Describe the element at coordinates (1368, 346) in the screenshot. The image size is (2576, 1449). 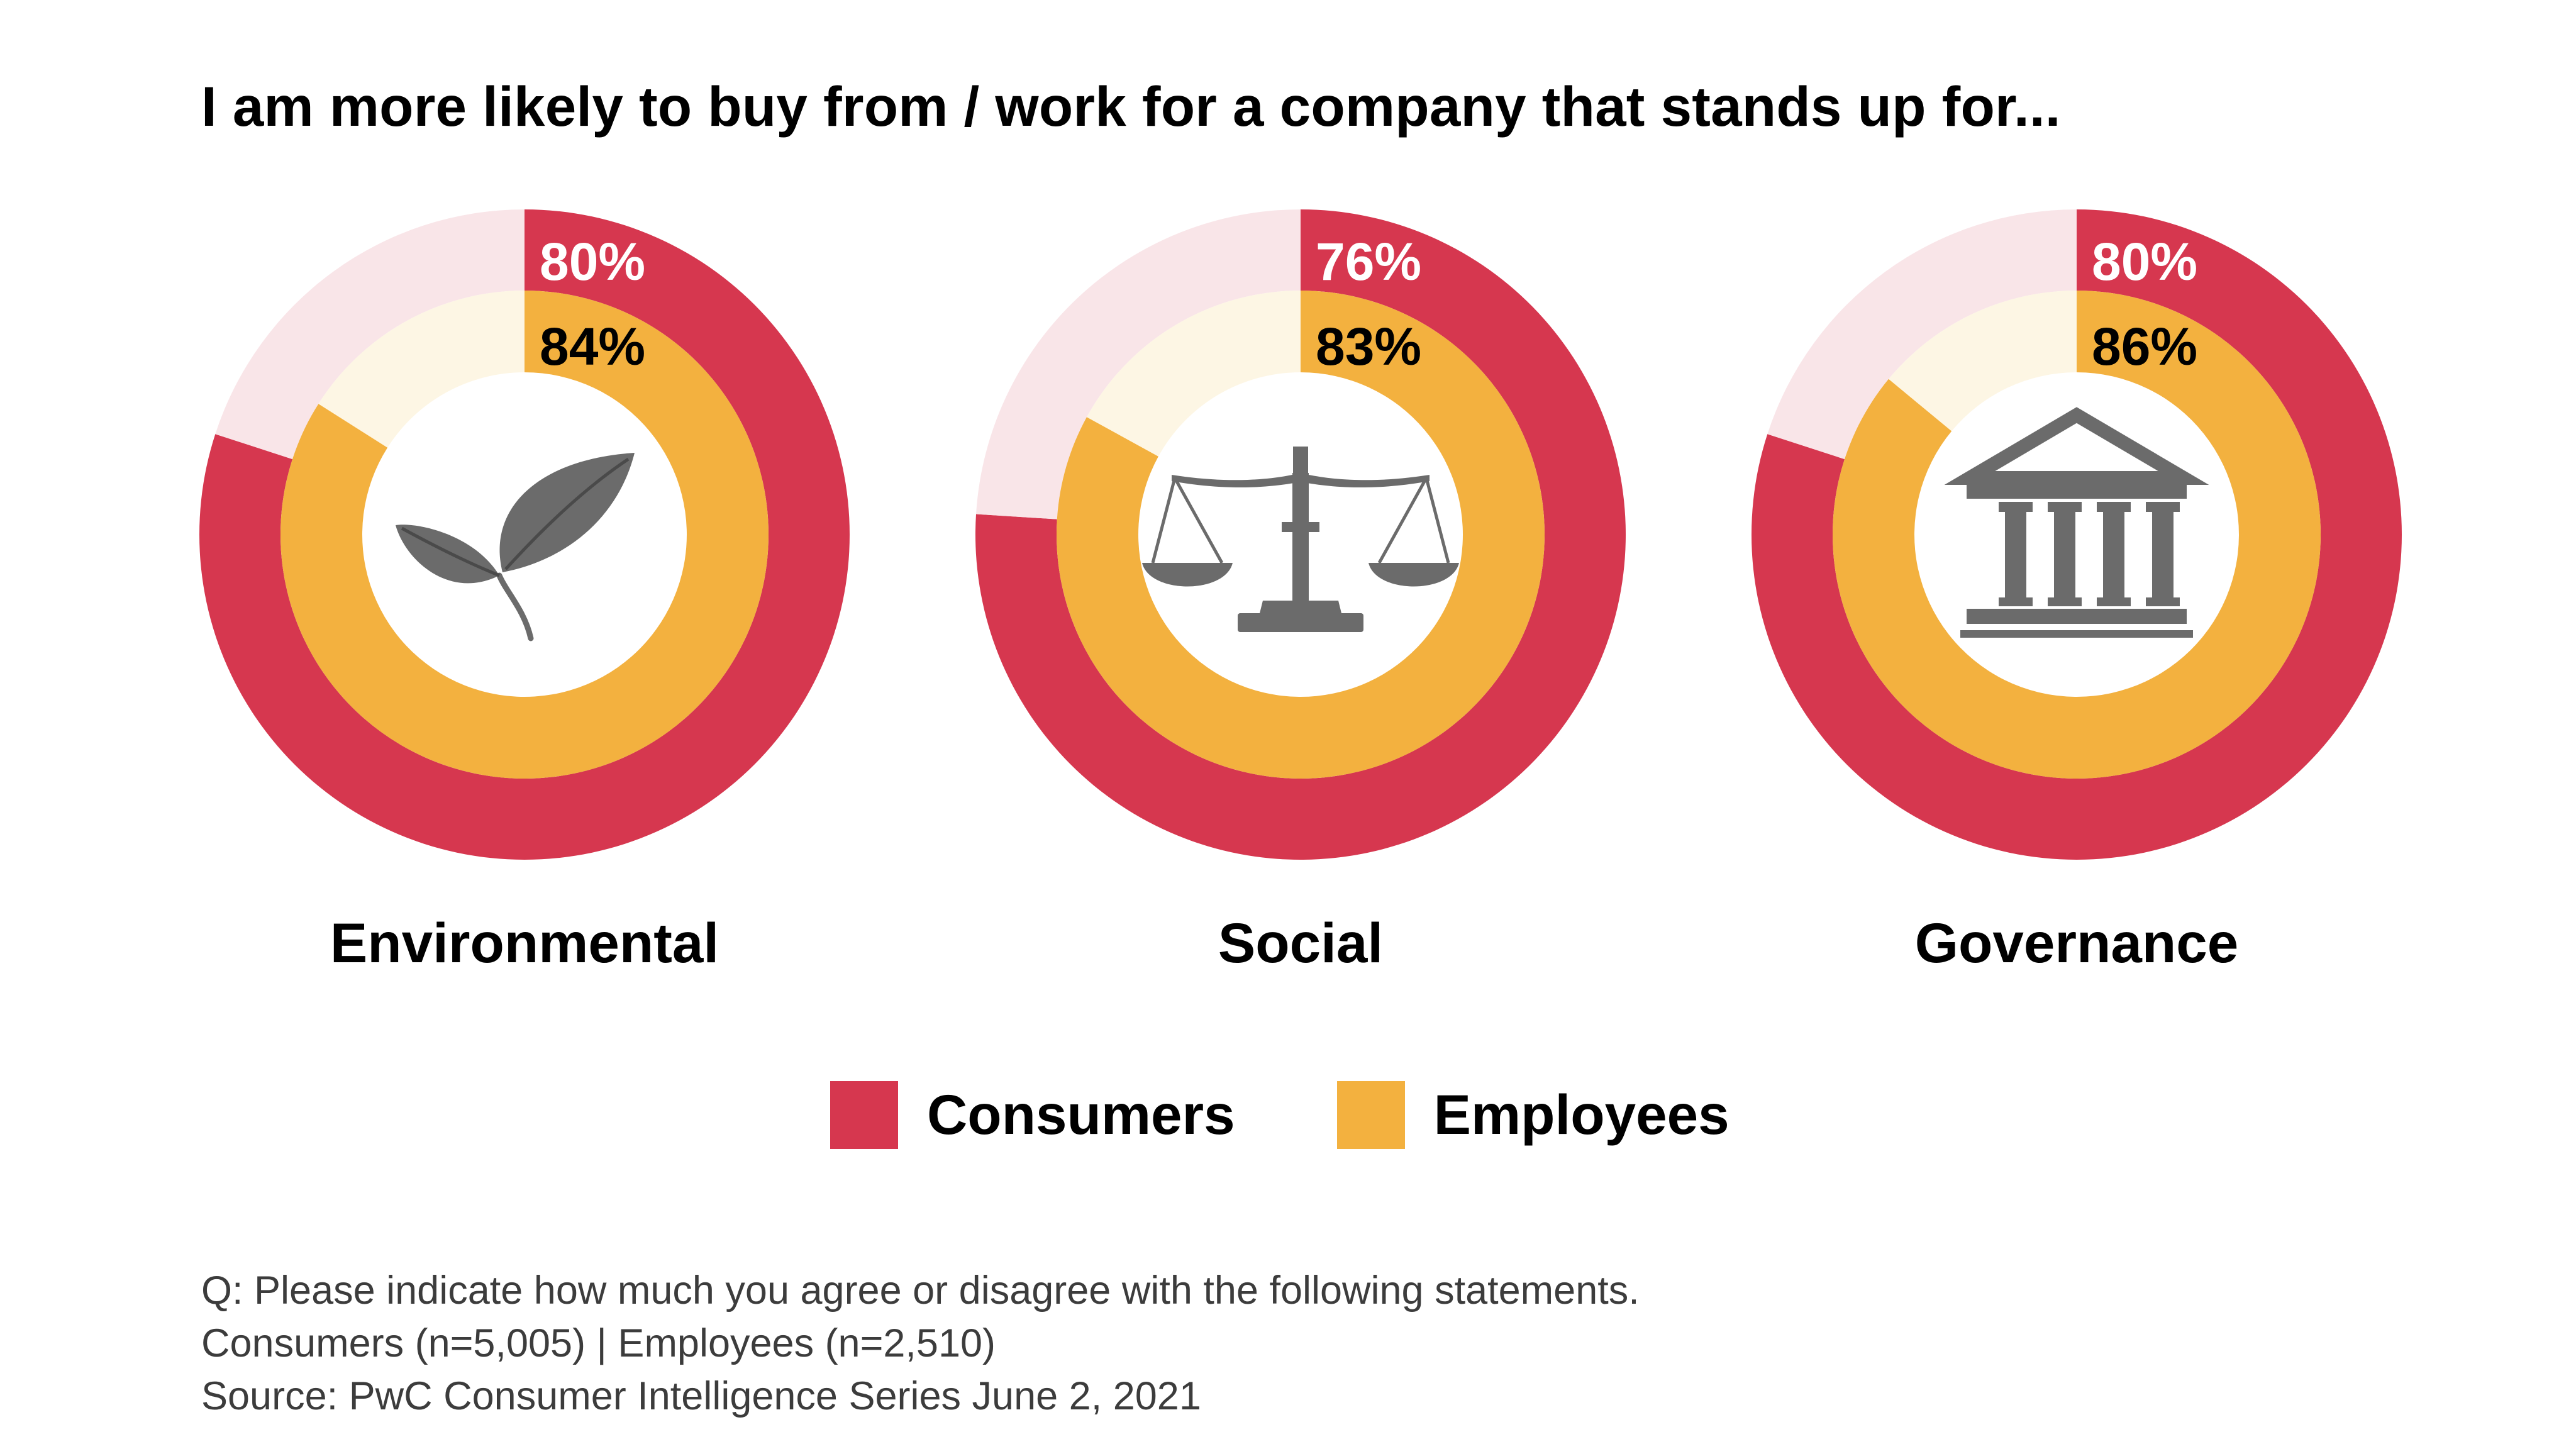
I see `employees-value-label-social: 83%` at that location.